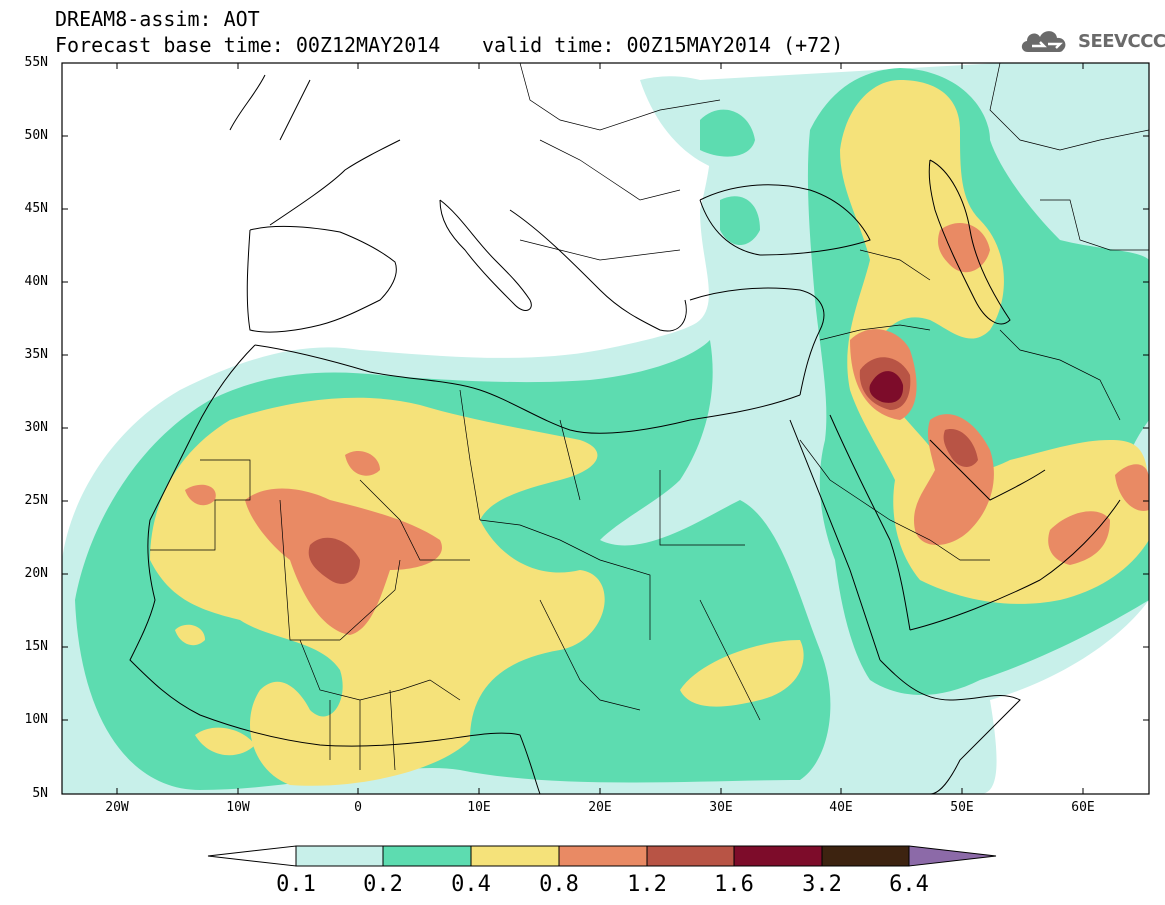 The width and height of the screenshot is (1165, 905). What do you see at coordinates (721, 807) in the screenshot?
I see `lon-label: 30E` at bounding box center [721, 807].